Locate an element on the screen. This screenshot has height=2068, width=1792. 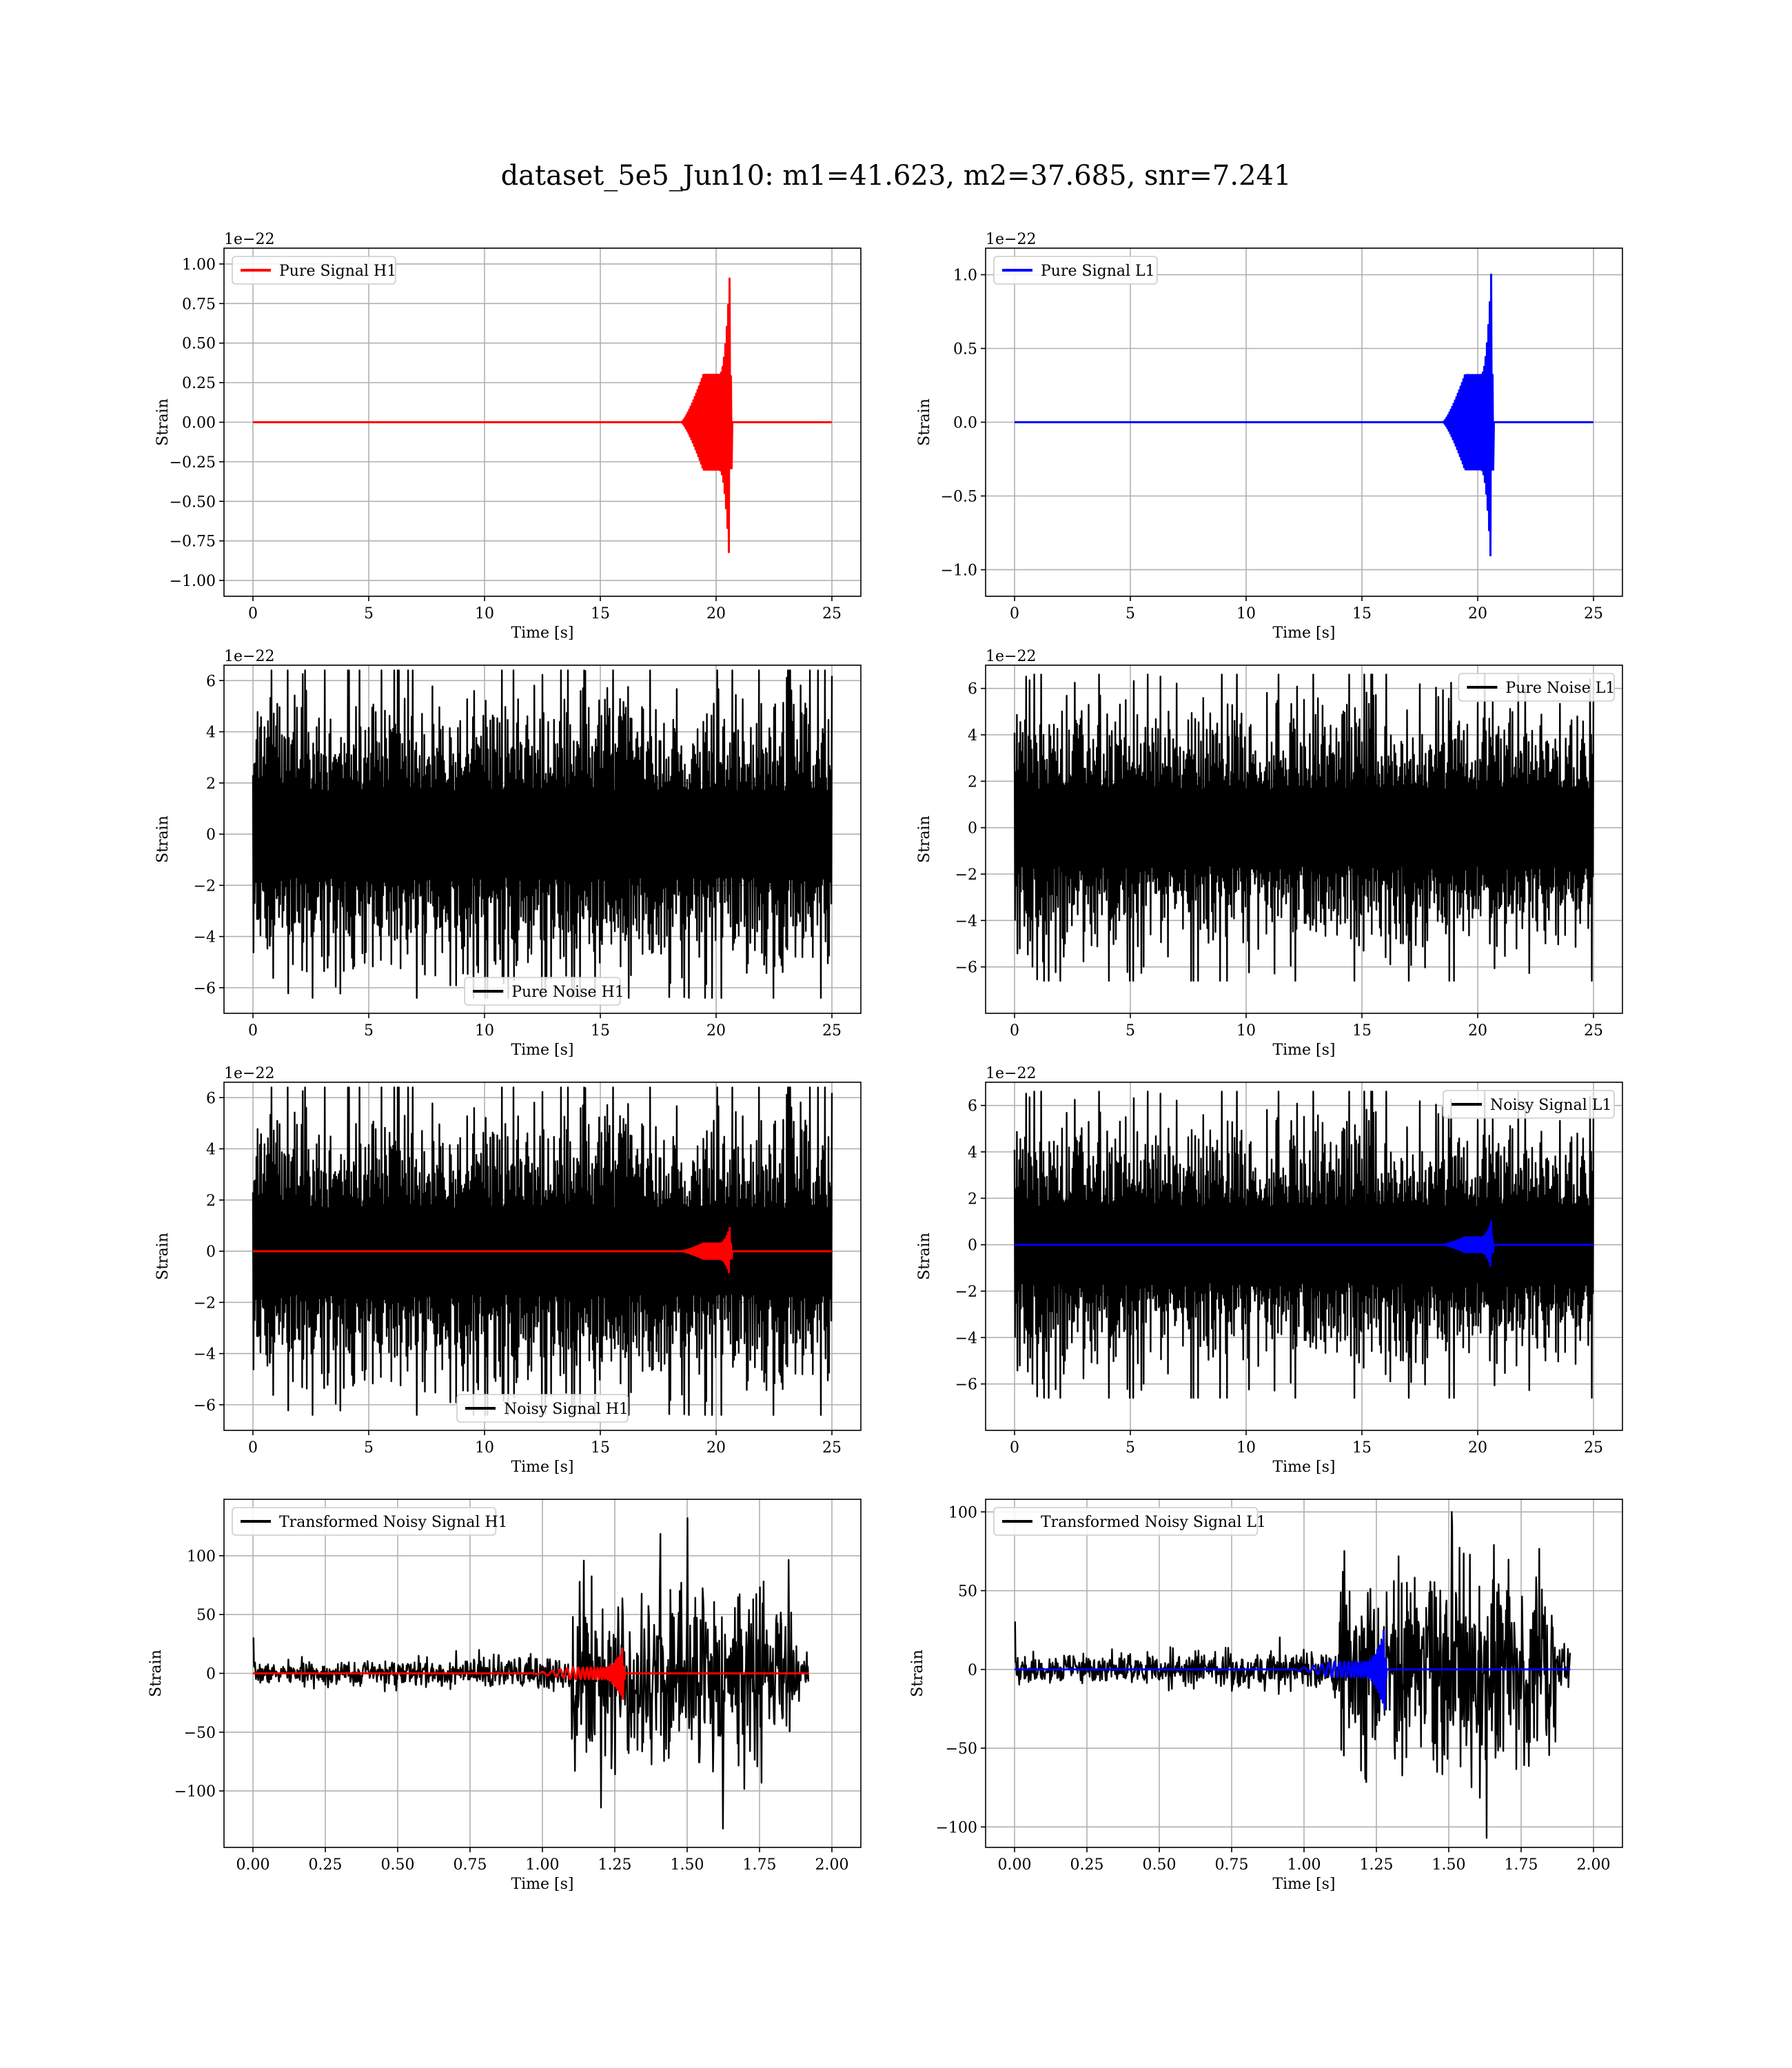
x-tick-label: 0.50 is located at coordinates (1160, 1865).